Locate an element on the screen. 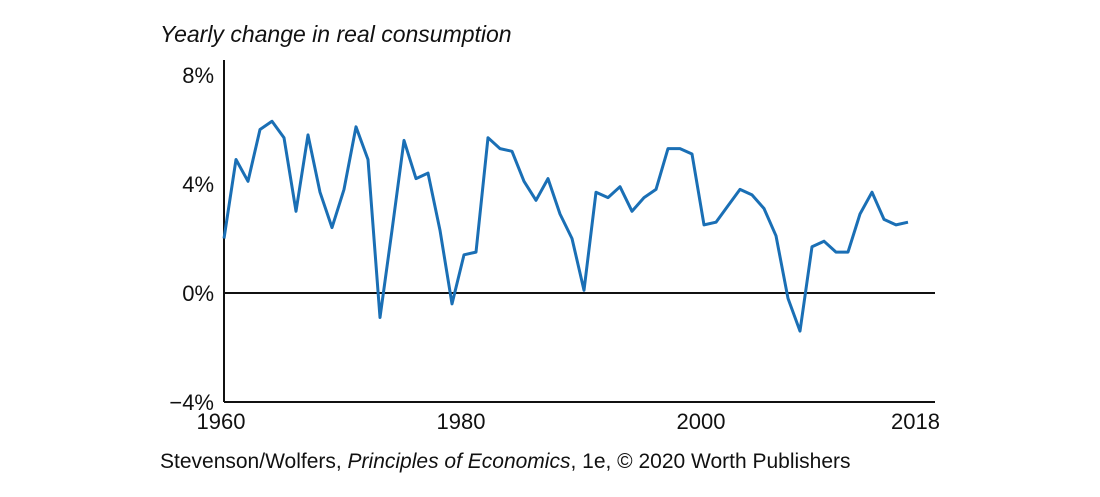 The width and height of the screenshot is (1100, 497). y-tick-label: 8% is located at coordinates (198, 75).